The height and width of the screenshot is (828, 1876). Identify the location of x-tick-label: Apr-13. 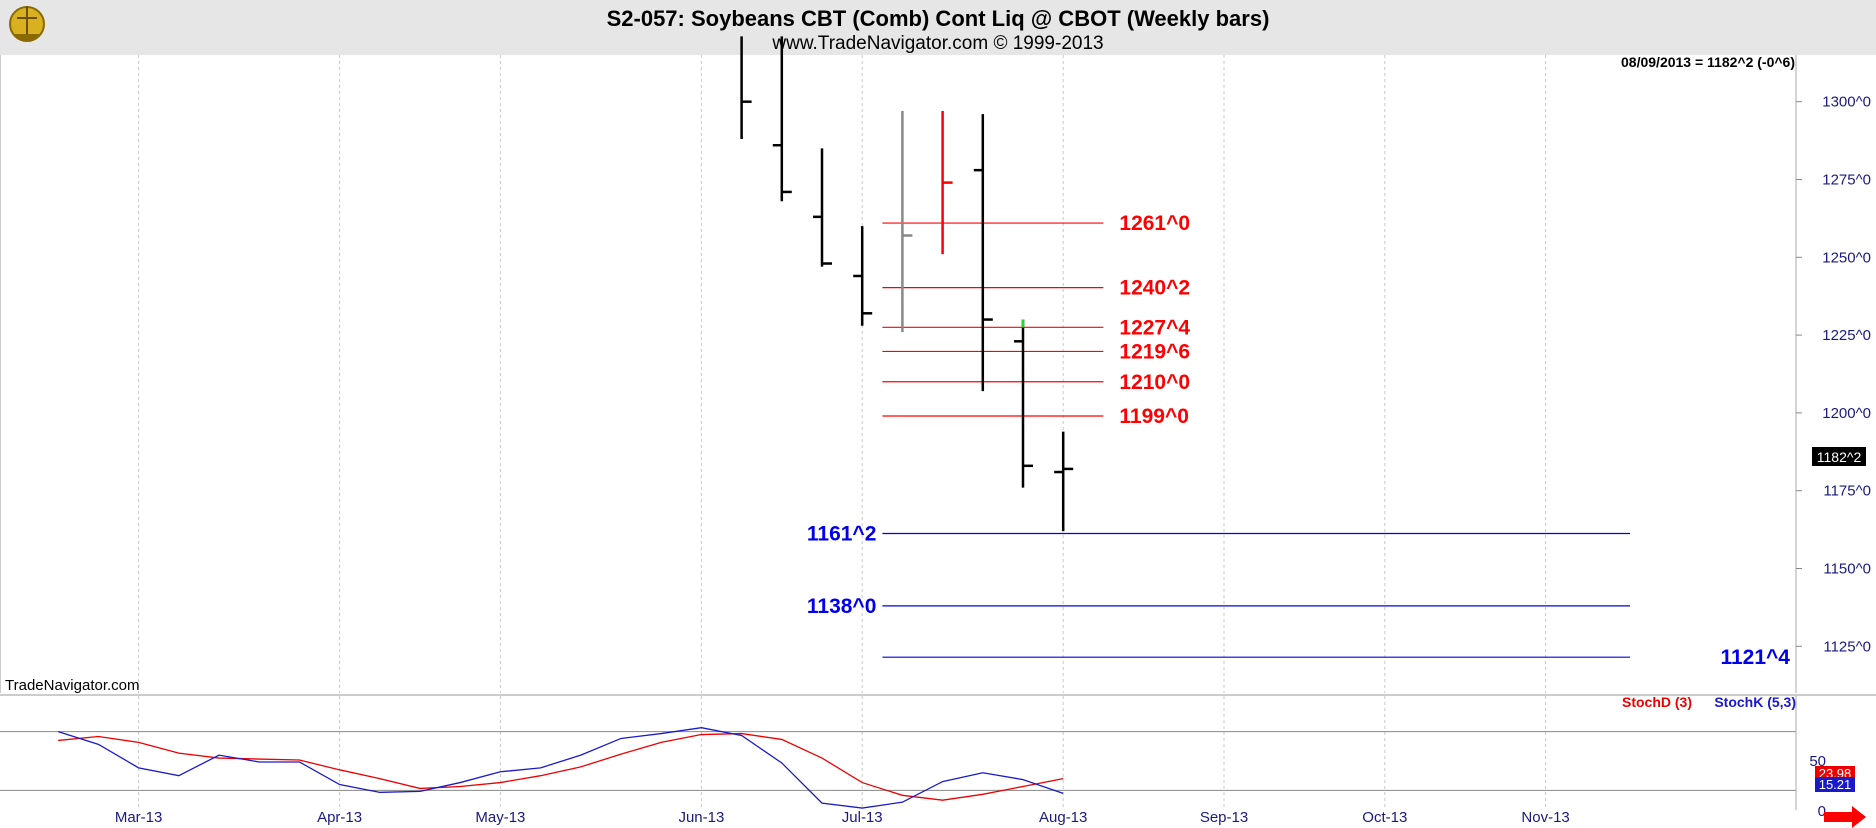
(339, 817).